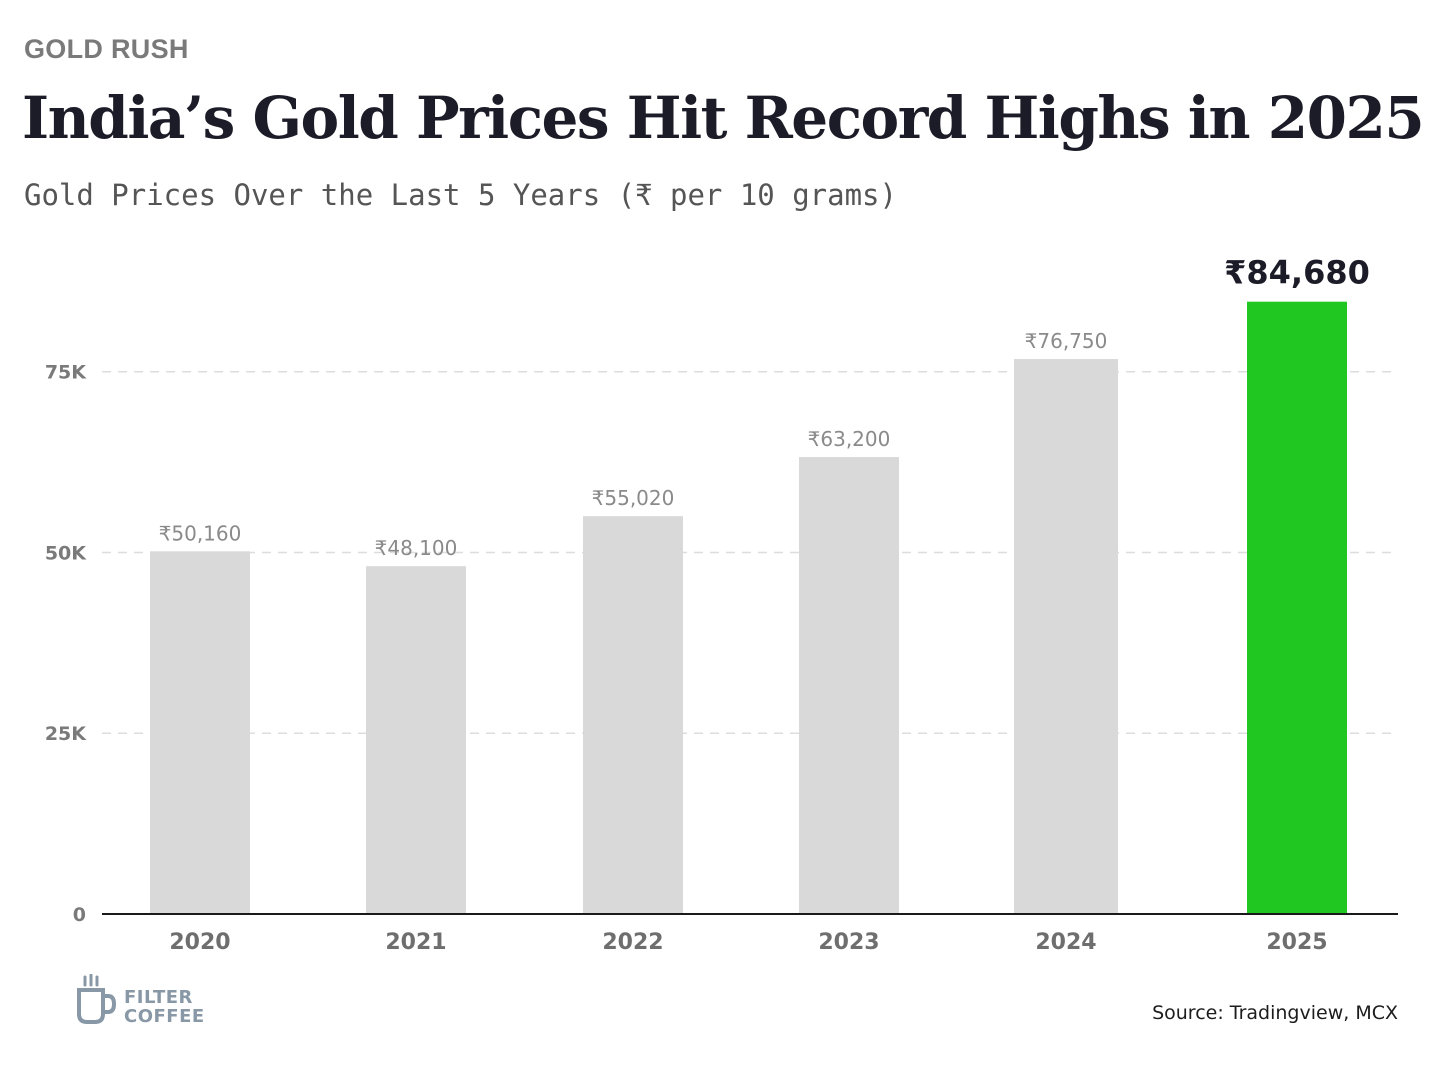 This screenshot has height=1068, width=1456. Describe the element at coordinates (848, 942) in the screenshot. I see `x-tick-label: 2023` at that location.